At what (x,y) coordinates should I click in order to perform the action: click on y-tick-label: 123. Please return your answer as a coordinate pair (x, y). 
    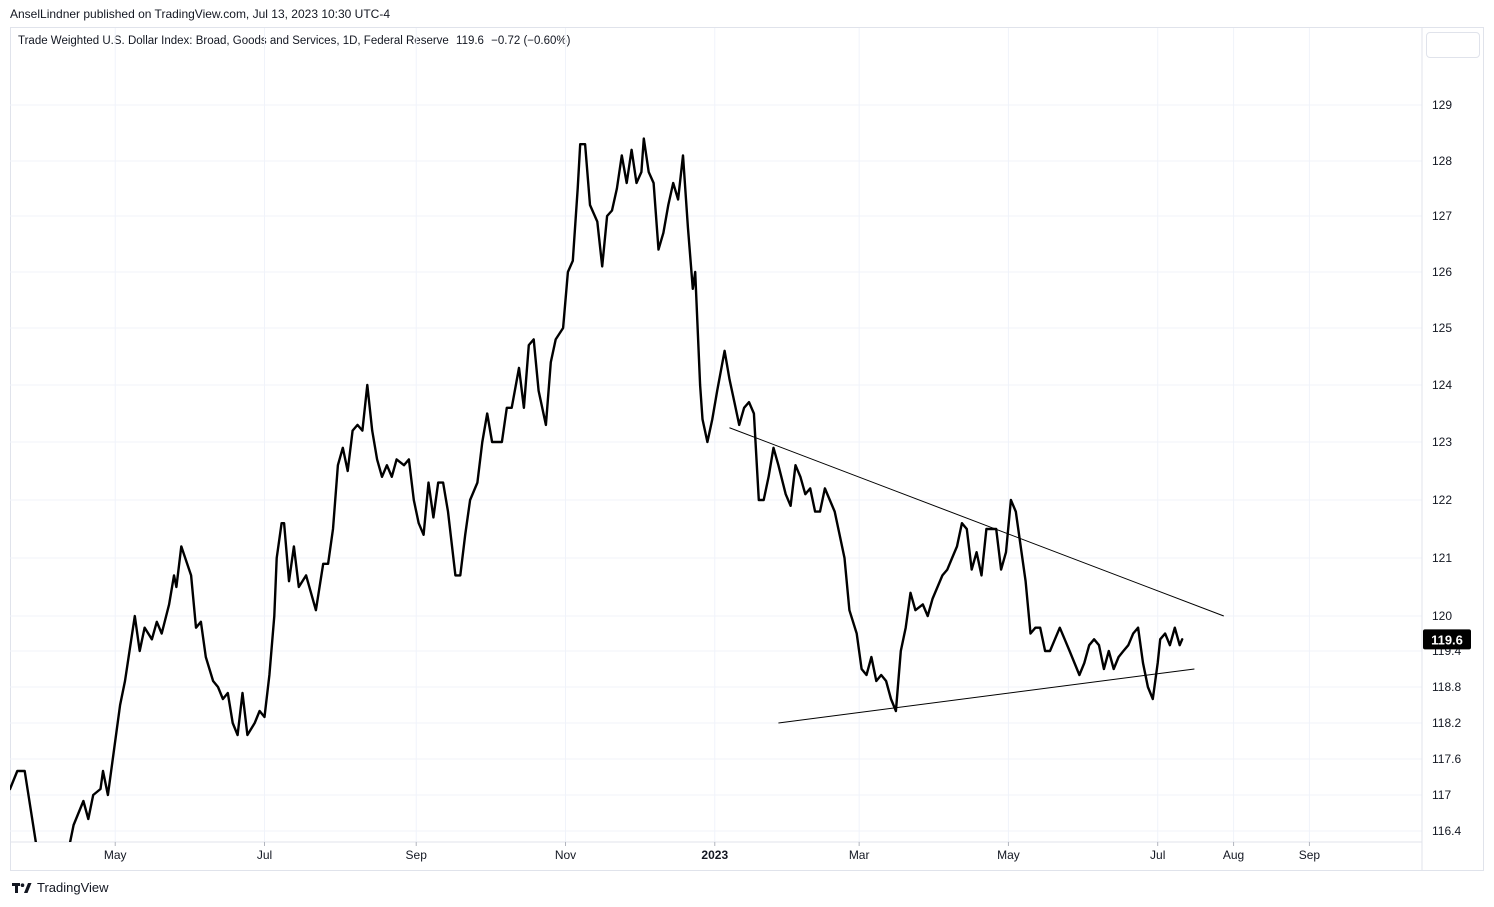
    Looking at the image, I should click on (1442, 442).